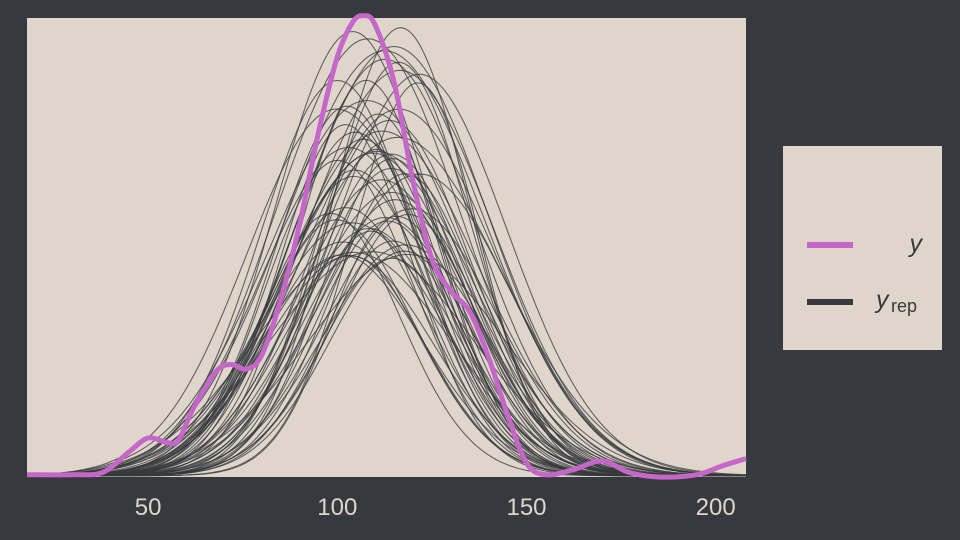 The height and width of the screenshot is (540, 960). Describe the element at coordinates (435, 507) in the screenshot. I see `x-axis-ticks: 50 100 150 200` at that location.